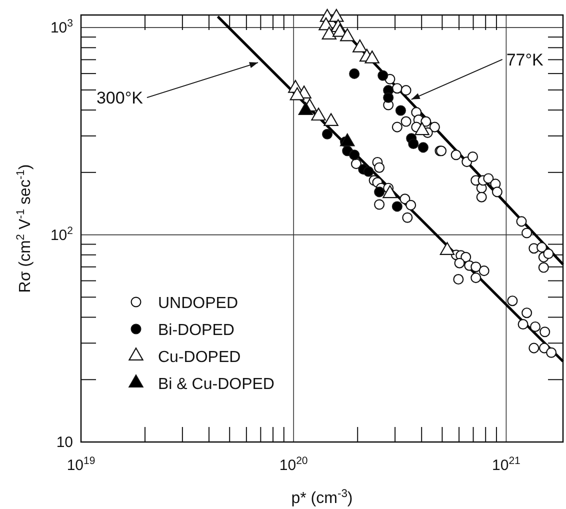 The width and height of the screenshot is (566, 509). What do you see at coordinates (293, 464) in the screenshot?
I see `x-tick-label: 10$^{20}$` at bounding box center [293, 464].